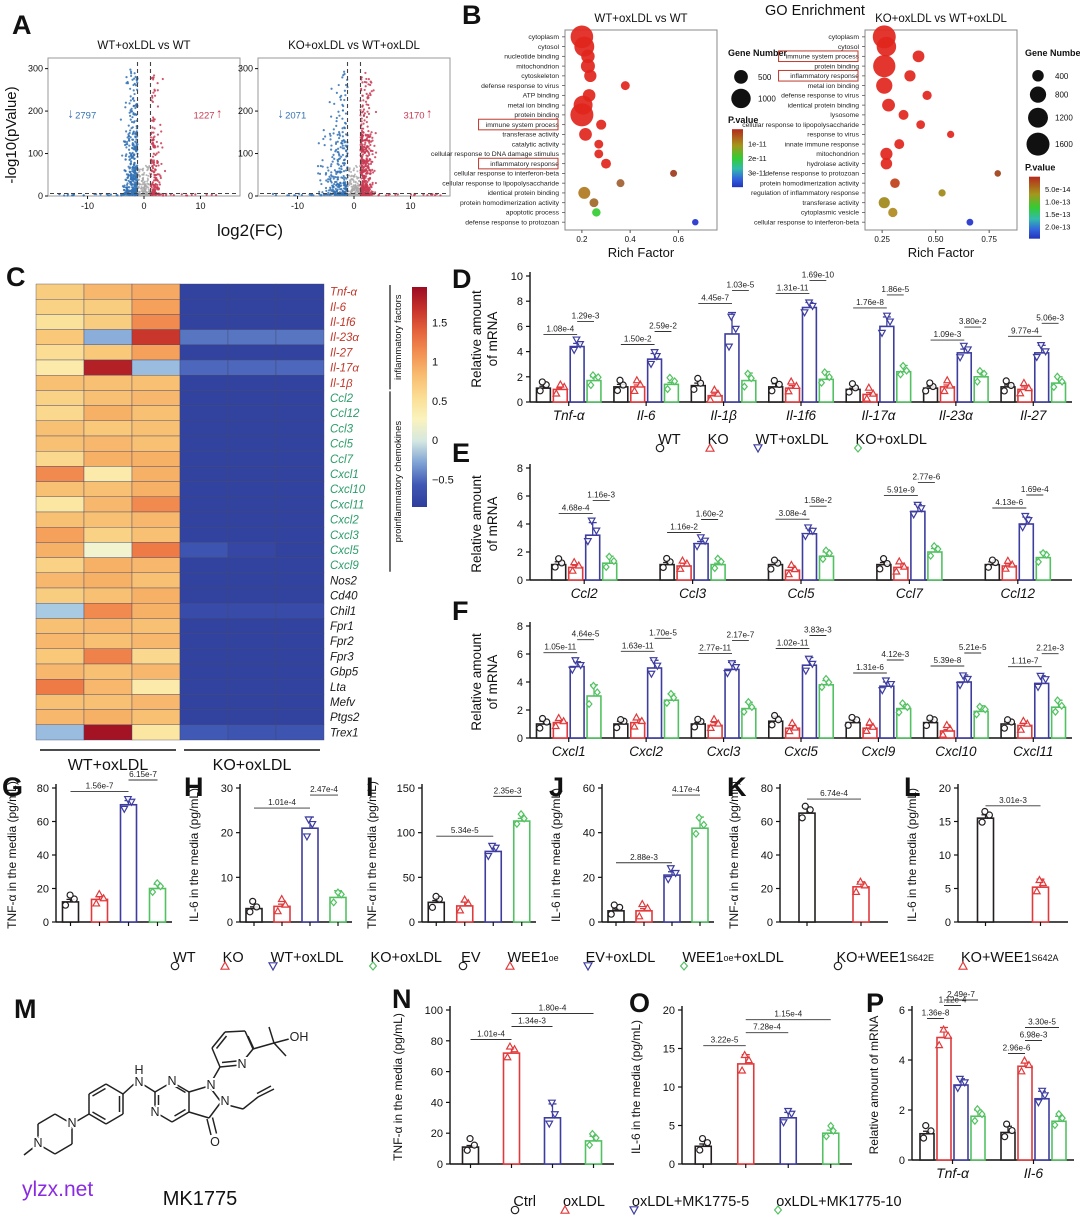 This screenshot has height=1225, width=1080. Describe the element at coordinates (344, 536) in the screenshot. I see `svg-text: Cxcl3` at that location.